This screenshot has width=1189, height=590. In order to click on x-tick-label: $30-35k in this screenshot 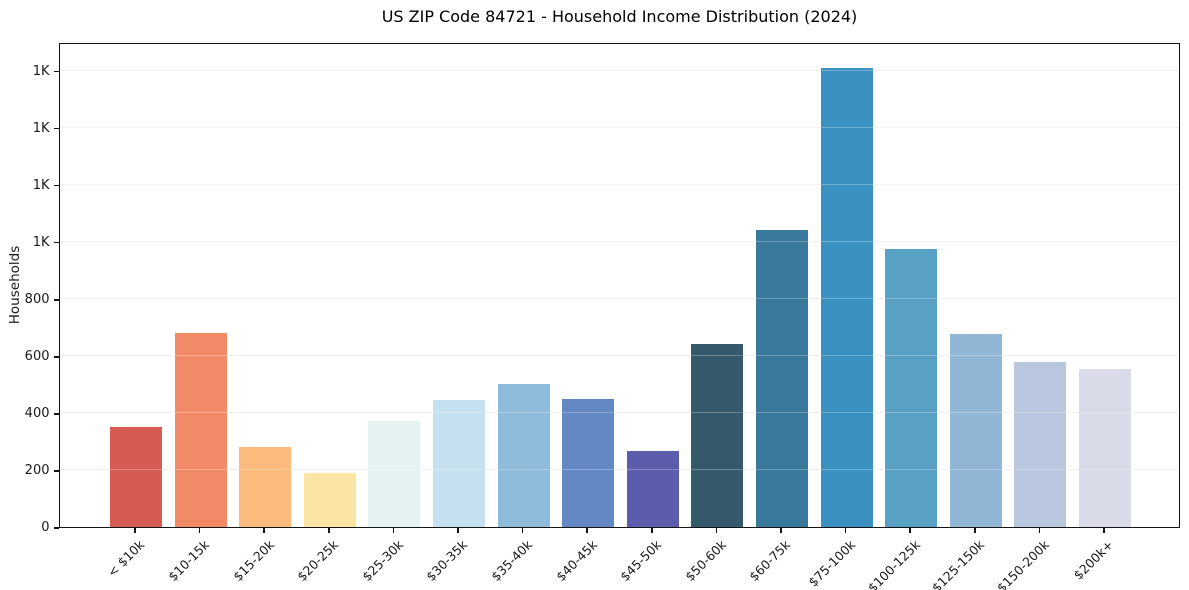, I will do `click(447, 561)`.